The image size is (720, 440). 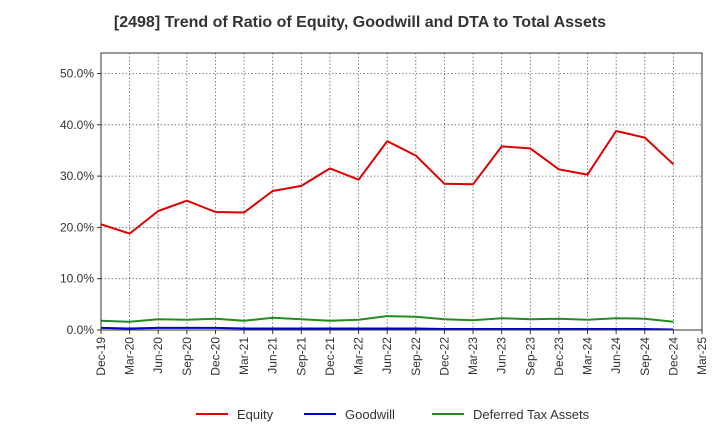 I want to click on x-tick-label: Mar-21, so click(x=244, y=356).